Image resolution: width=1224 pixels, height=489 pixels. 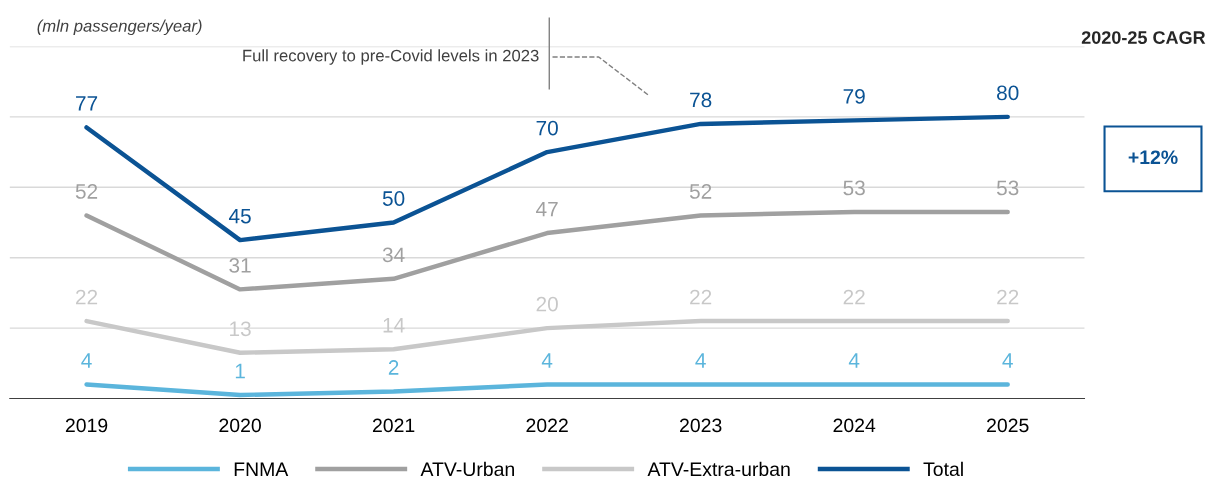 I want to click on data-label: 47, so click(x=547, y=209).